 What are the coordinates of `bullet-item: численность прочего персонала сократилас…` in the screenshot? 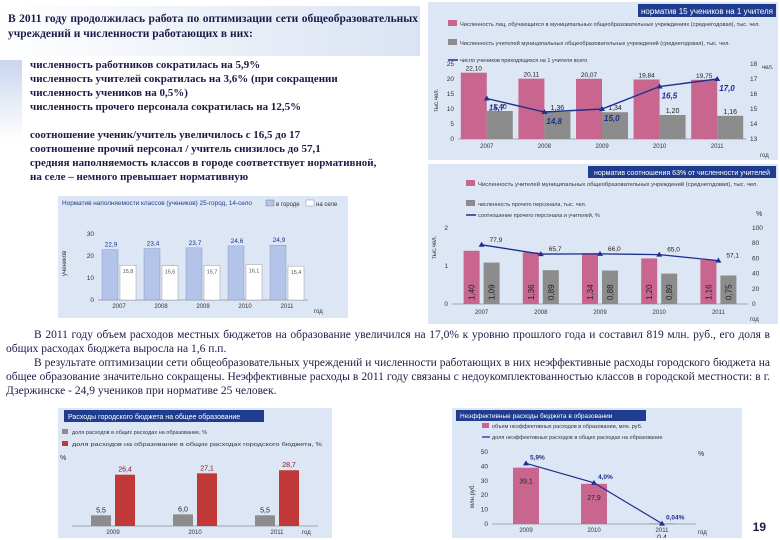 It's located at (166, 107).